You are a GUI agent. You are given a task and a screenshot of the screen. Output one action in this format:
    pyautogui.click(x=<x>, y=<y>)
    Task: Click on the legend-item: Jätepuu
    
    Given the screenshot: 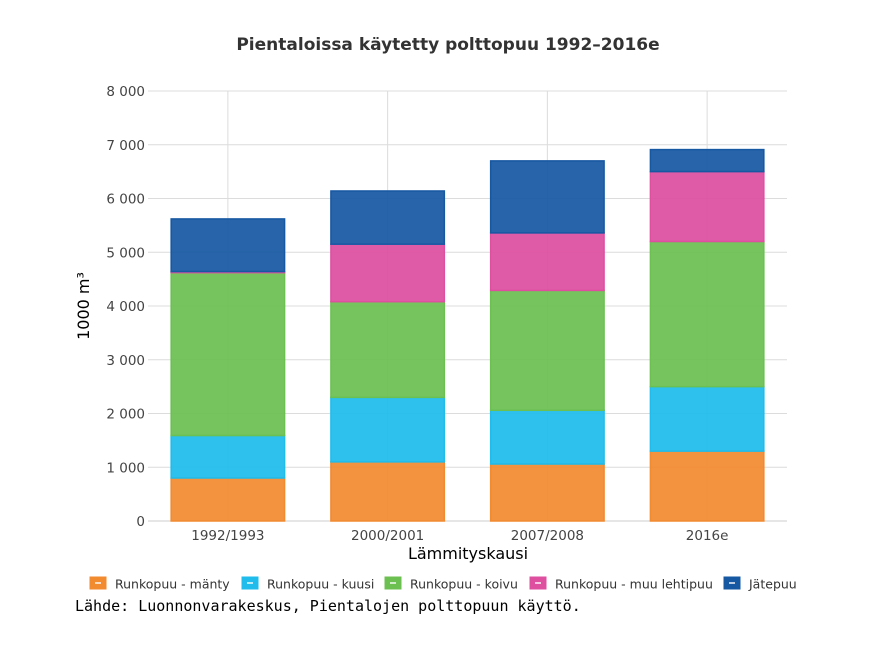 What is the action you would take?
    pyautogui.click(x=759, y=583)
    